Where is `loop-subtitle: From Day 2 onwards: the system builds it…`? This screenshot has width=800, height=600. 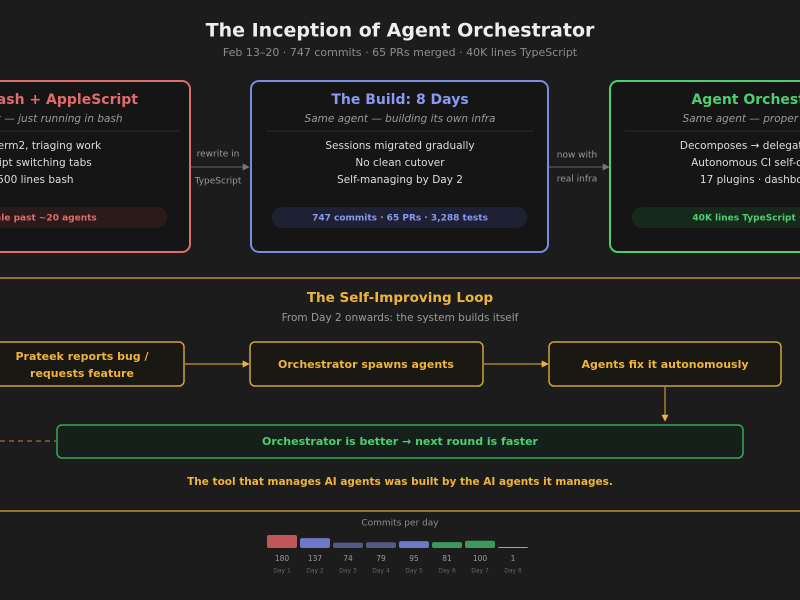
loop-subtitle: From Day 2 onwards: the system builds it… is located at coordinates (400, 318).